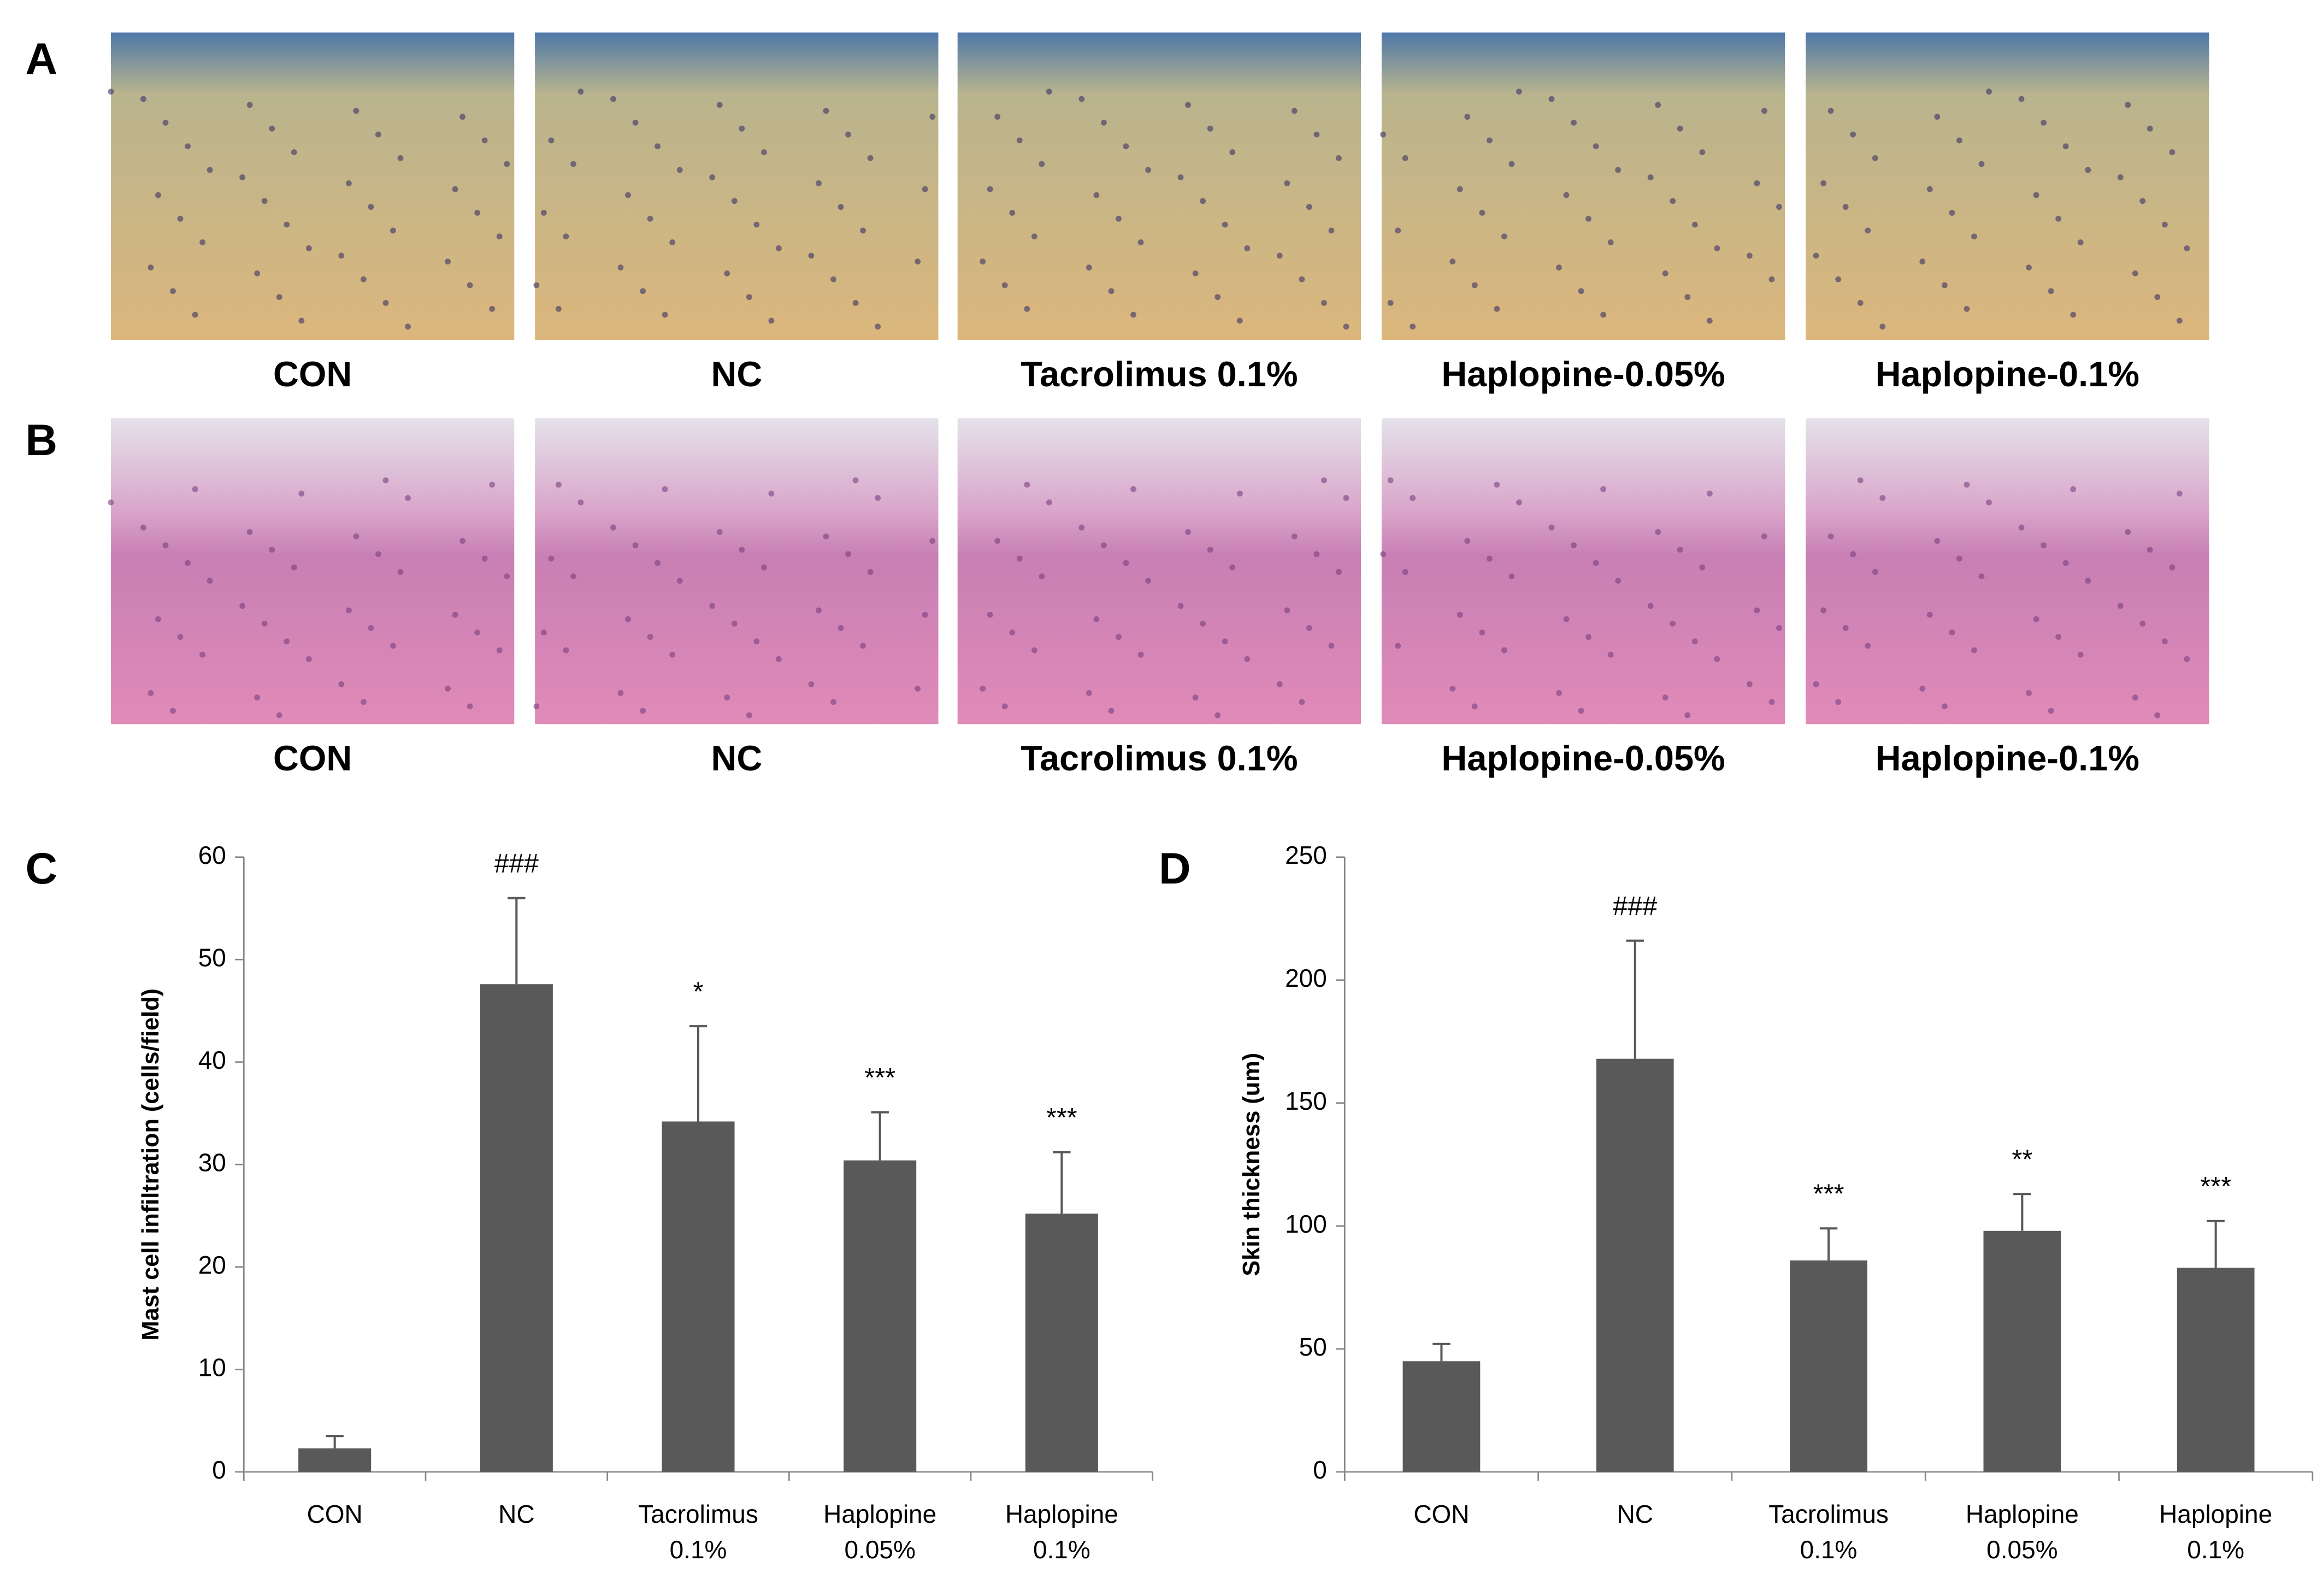  I want to click on y-tick-label: 60, so click(212, 855).